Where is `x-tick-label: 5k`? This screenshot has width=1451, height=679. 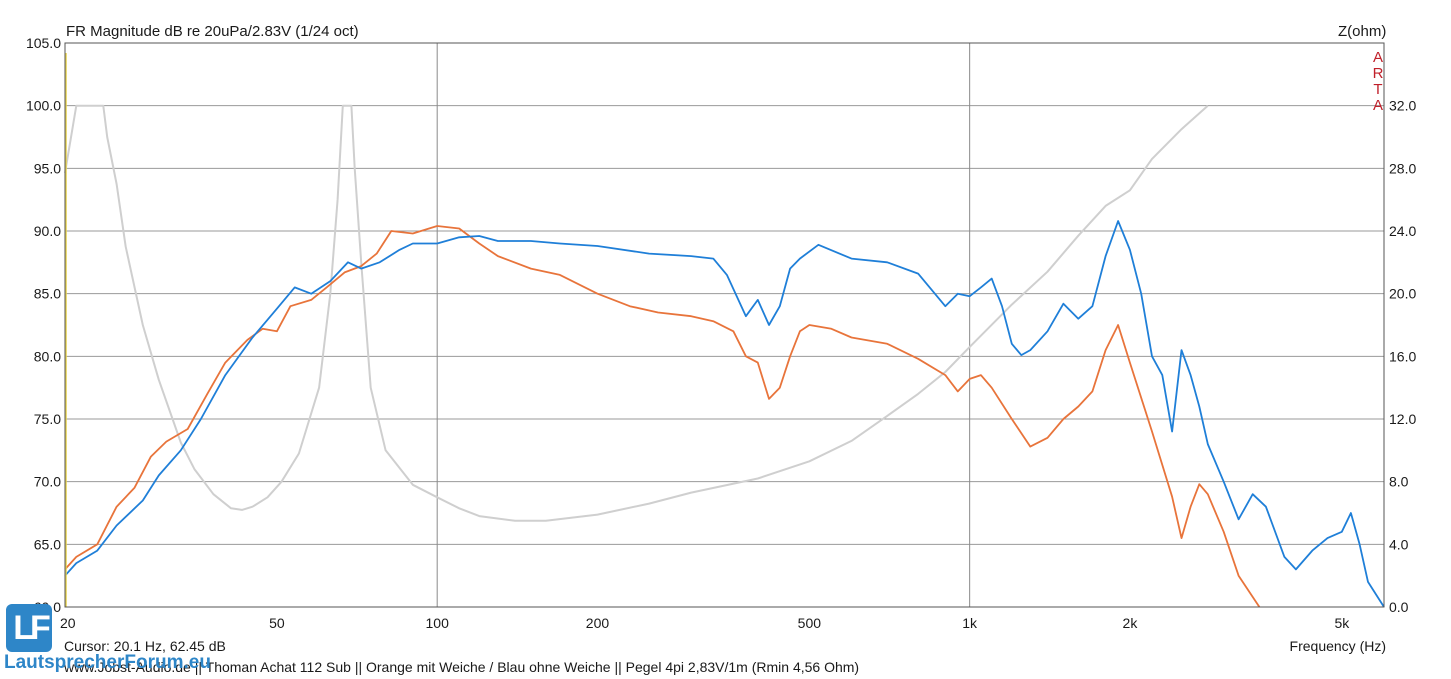 x-tick-label: 5k is located at coordinates (1342, 623).